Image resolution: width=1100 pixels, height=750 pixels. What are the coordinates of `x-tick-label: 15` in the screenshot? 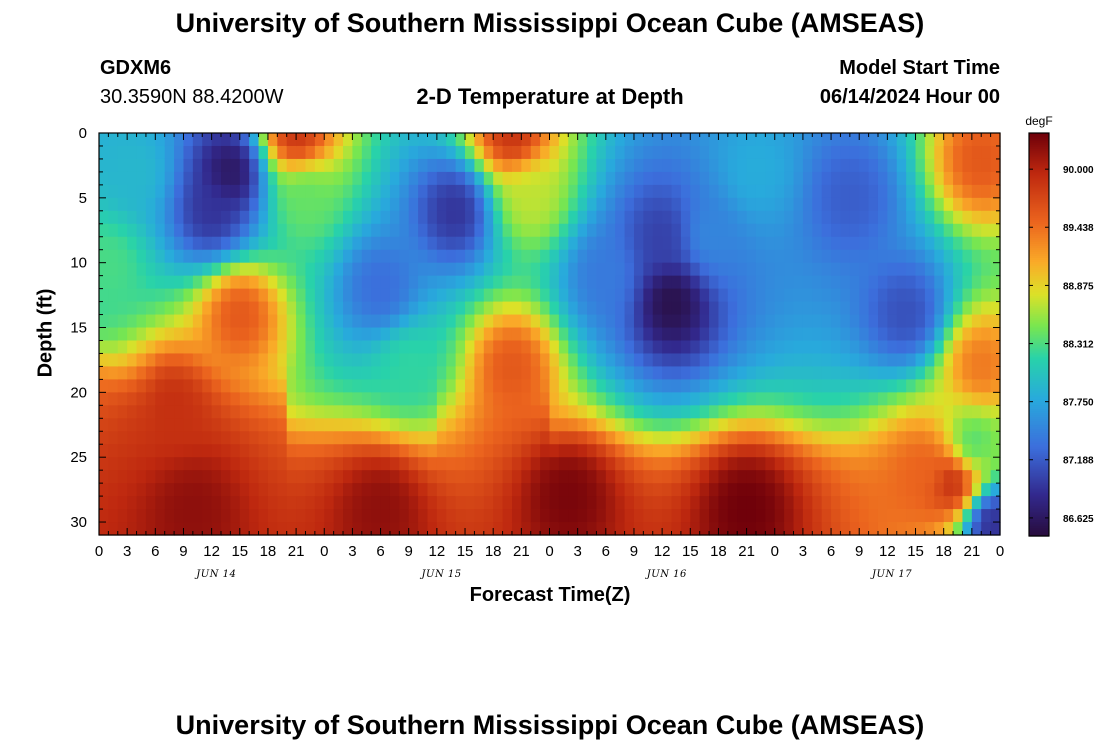 It's located at (690, 551).